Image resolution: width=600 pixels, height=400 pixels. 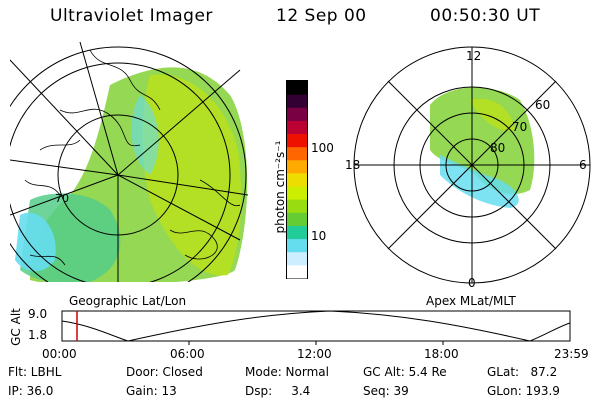 I want to click on info-mode: Mode: Normal, so click(x=287, y=372).